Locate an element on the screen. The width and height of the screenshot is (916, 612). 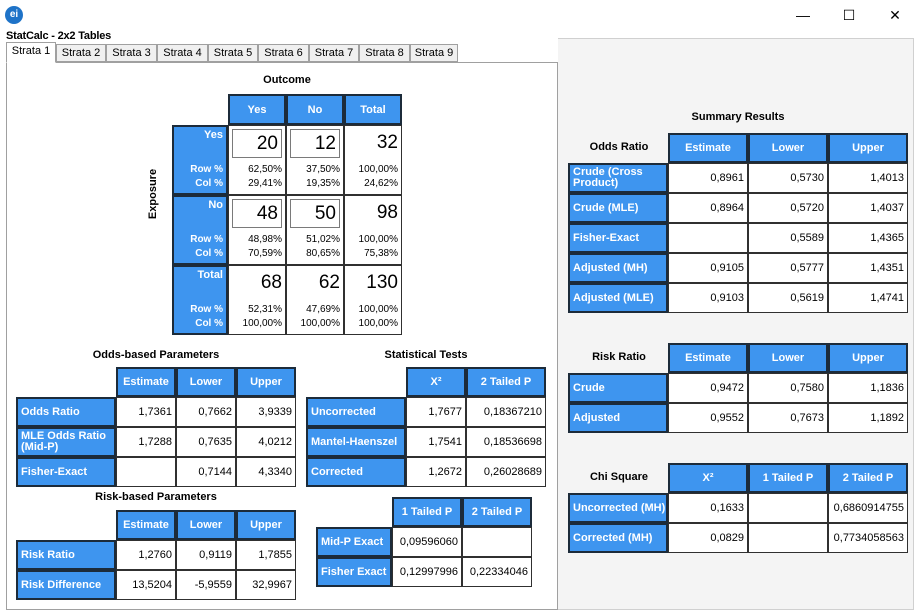
odds-header-upper: Upper is located at coordinates (266, 382).